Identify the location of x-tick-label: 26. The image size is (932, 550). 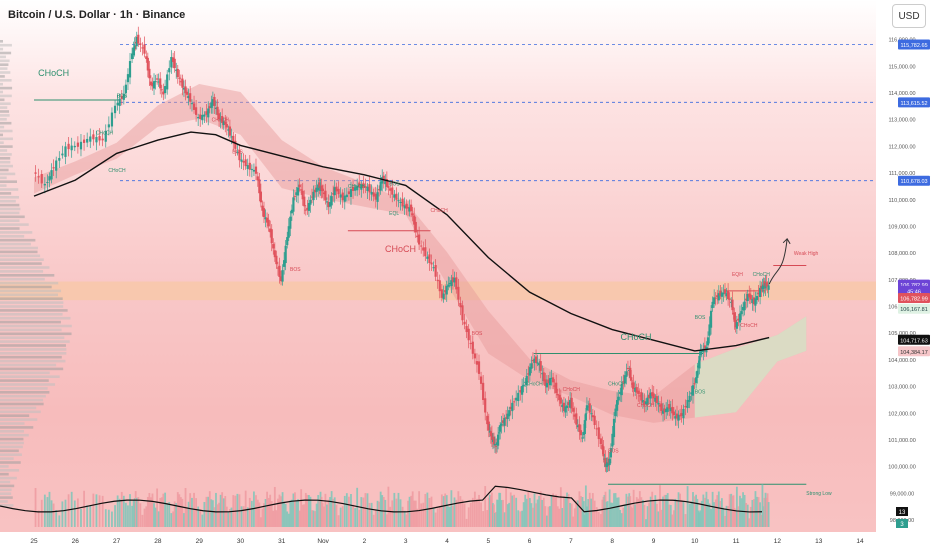
(76, 541).